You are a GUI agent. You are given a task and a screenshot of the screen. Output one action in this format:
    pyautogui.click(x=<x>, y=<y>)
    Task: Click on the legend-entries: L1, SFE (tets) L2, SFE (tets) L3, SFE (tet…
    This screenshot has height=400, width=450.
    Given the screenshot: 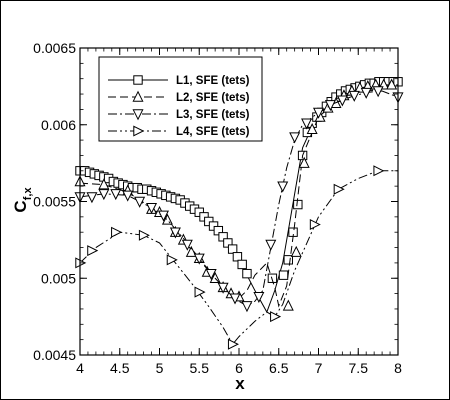 What is the action you would take?
    pyautogui.click(x=179, y=106)
    